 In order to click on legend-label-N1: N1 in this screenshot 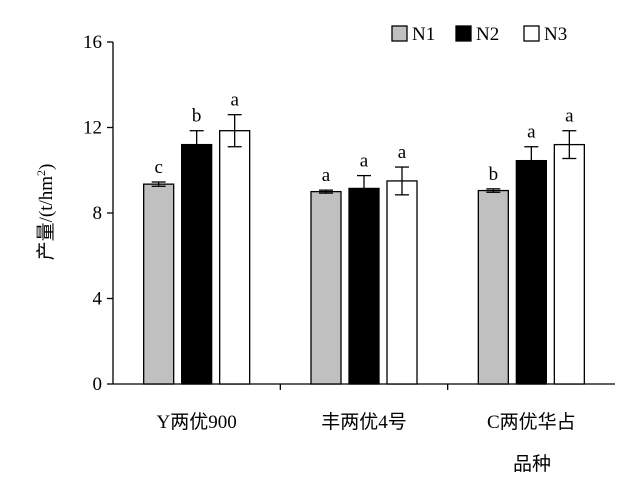, I will do `click(423, 34)`.